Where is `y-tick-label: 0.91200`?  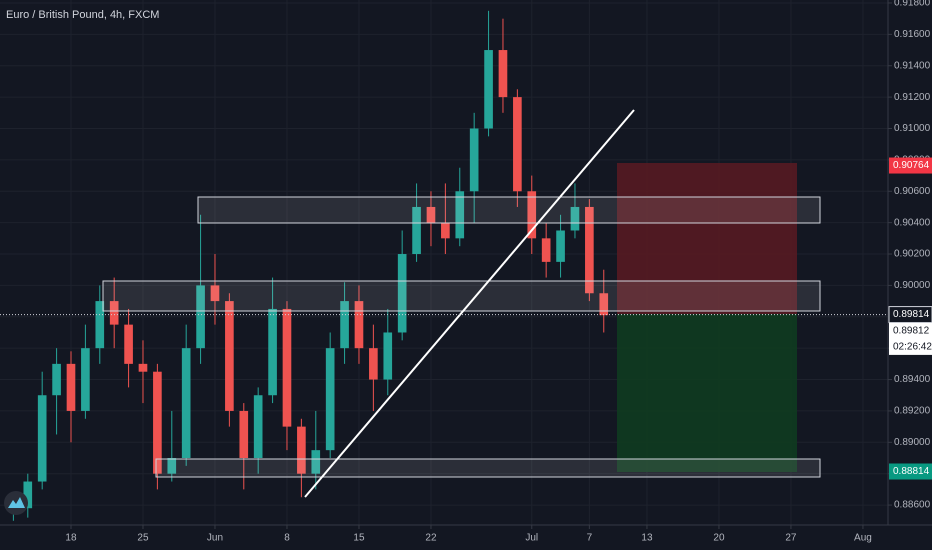
y-tick-label: 0.91200 is located at coordinates (912, 97).